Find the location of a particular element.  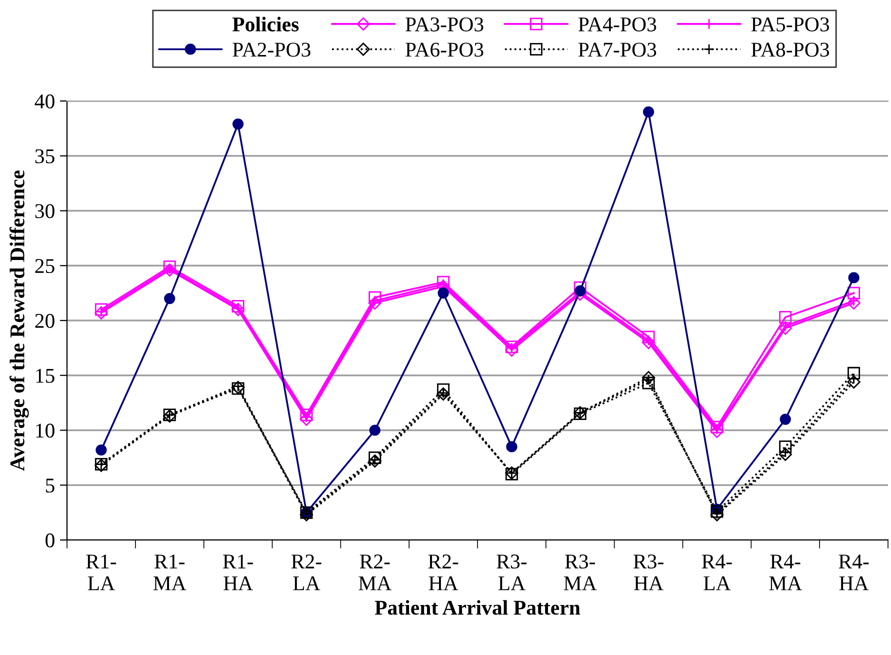

x-tick-label: R1- HA is located at coordinates (238, 572).